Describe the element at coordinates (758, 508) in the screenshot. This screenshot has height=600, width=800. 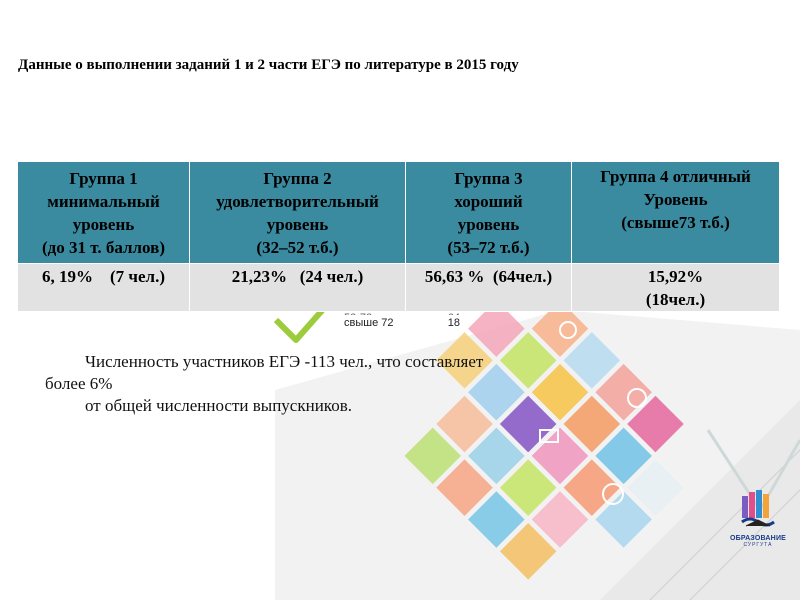
I see `books-logo-icon` at that location.